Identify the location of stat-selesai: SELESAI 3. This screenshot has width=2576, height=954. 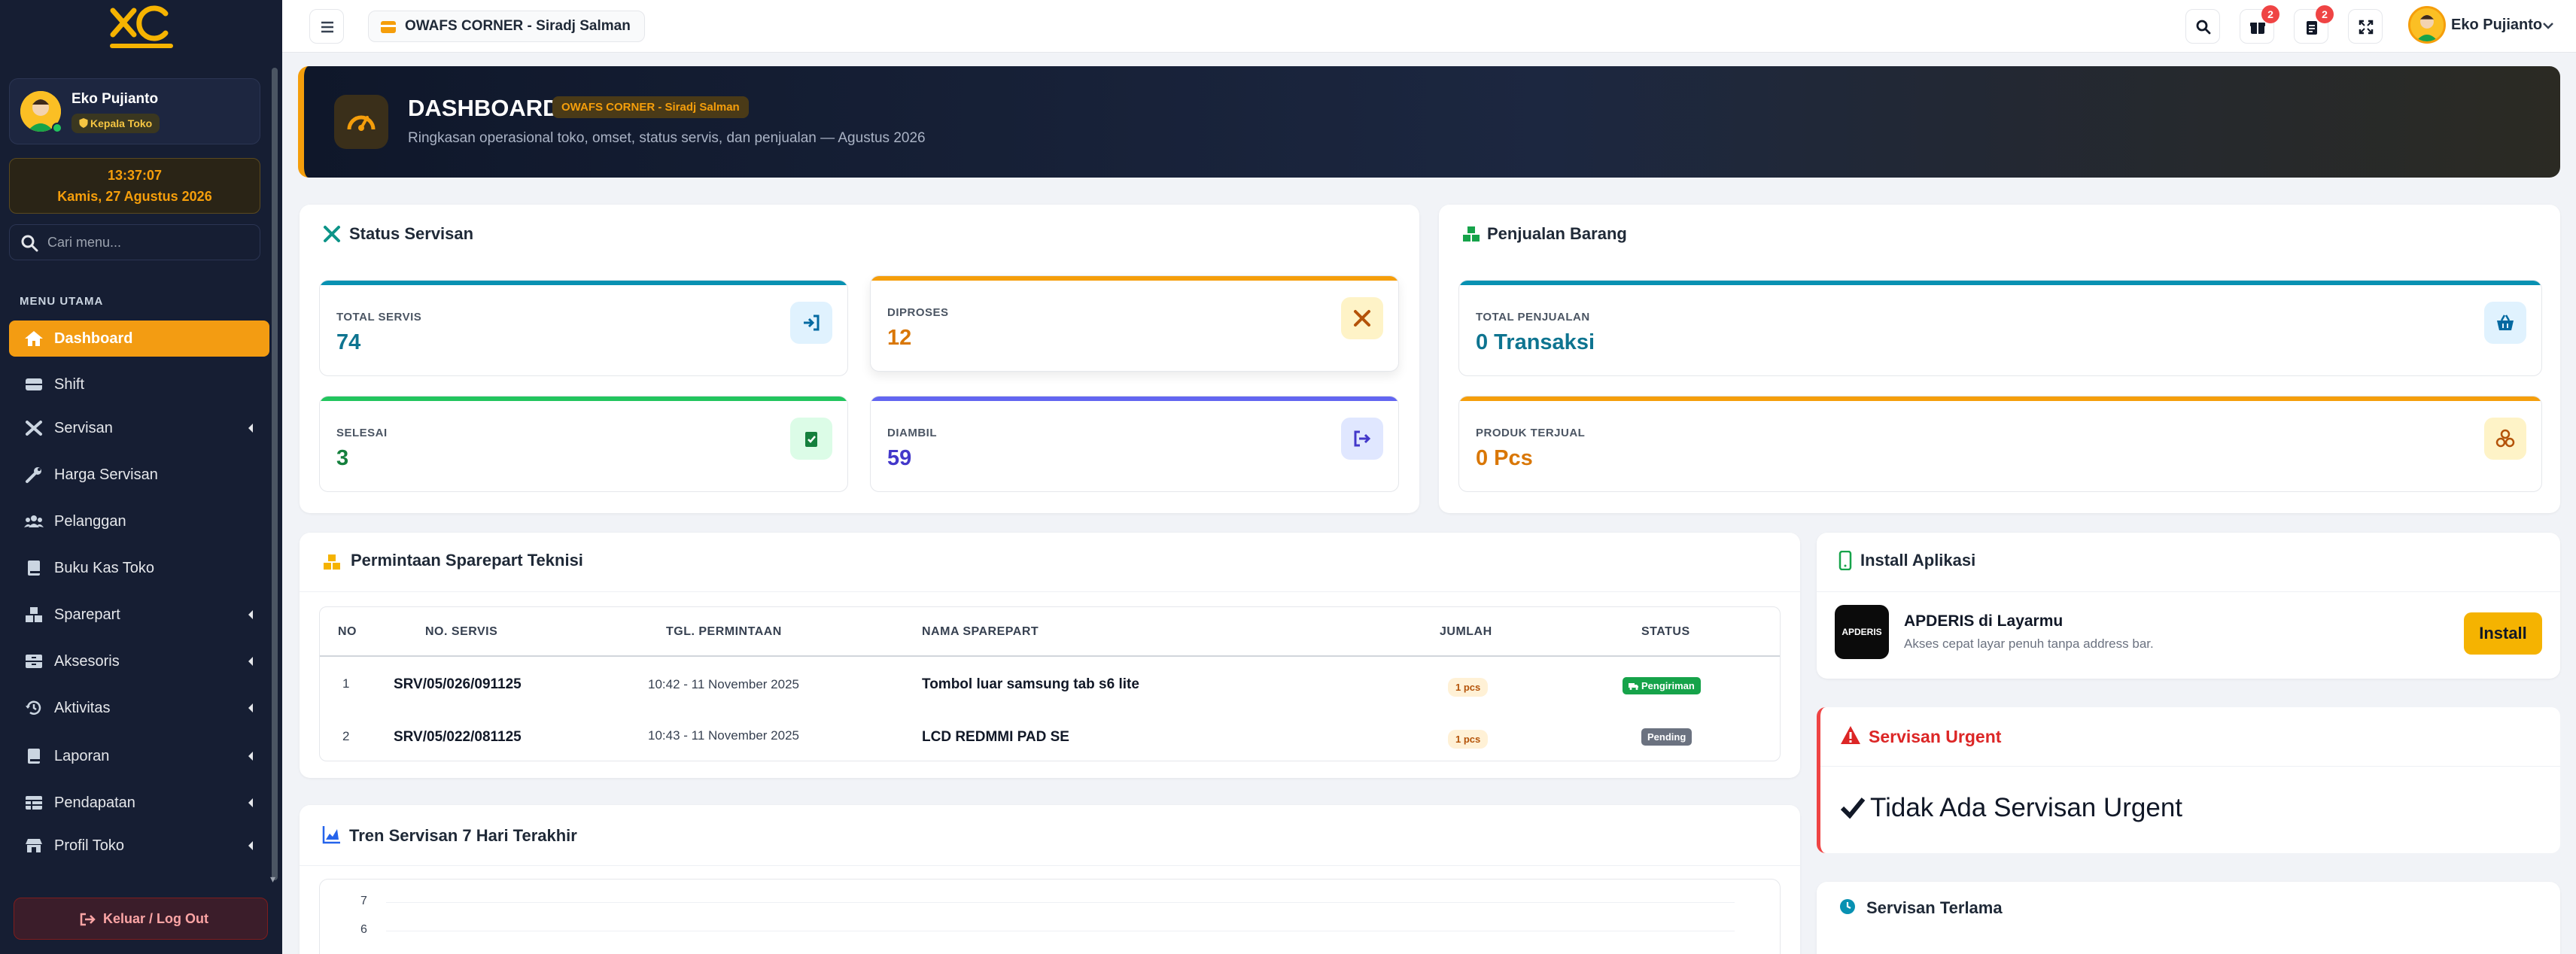
(583, 444).